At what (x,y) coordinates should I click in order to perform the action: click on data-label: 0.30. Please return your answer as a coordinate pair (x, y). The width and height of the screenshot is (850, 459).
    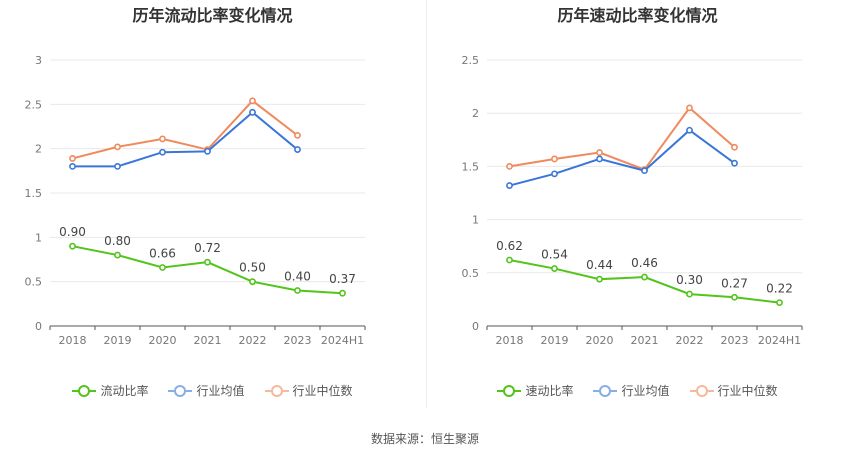
    Looking at the image, I should click on (689, 280).